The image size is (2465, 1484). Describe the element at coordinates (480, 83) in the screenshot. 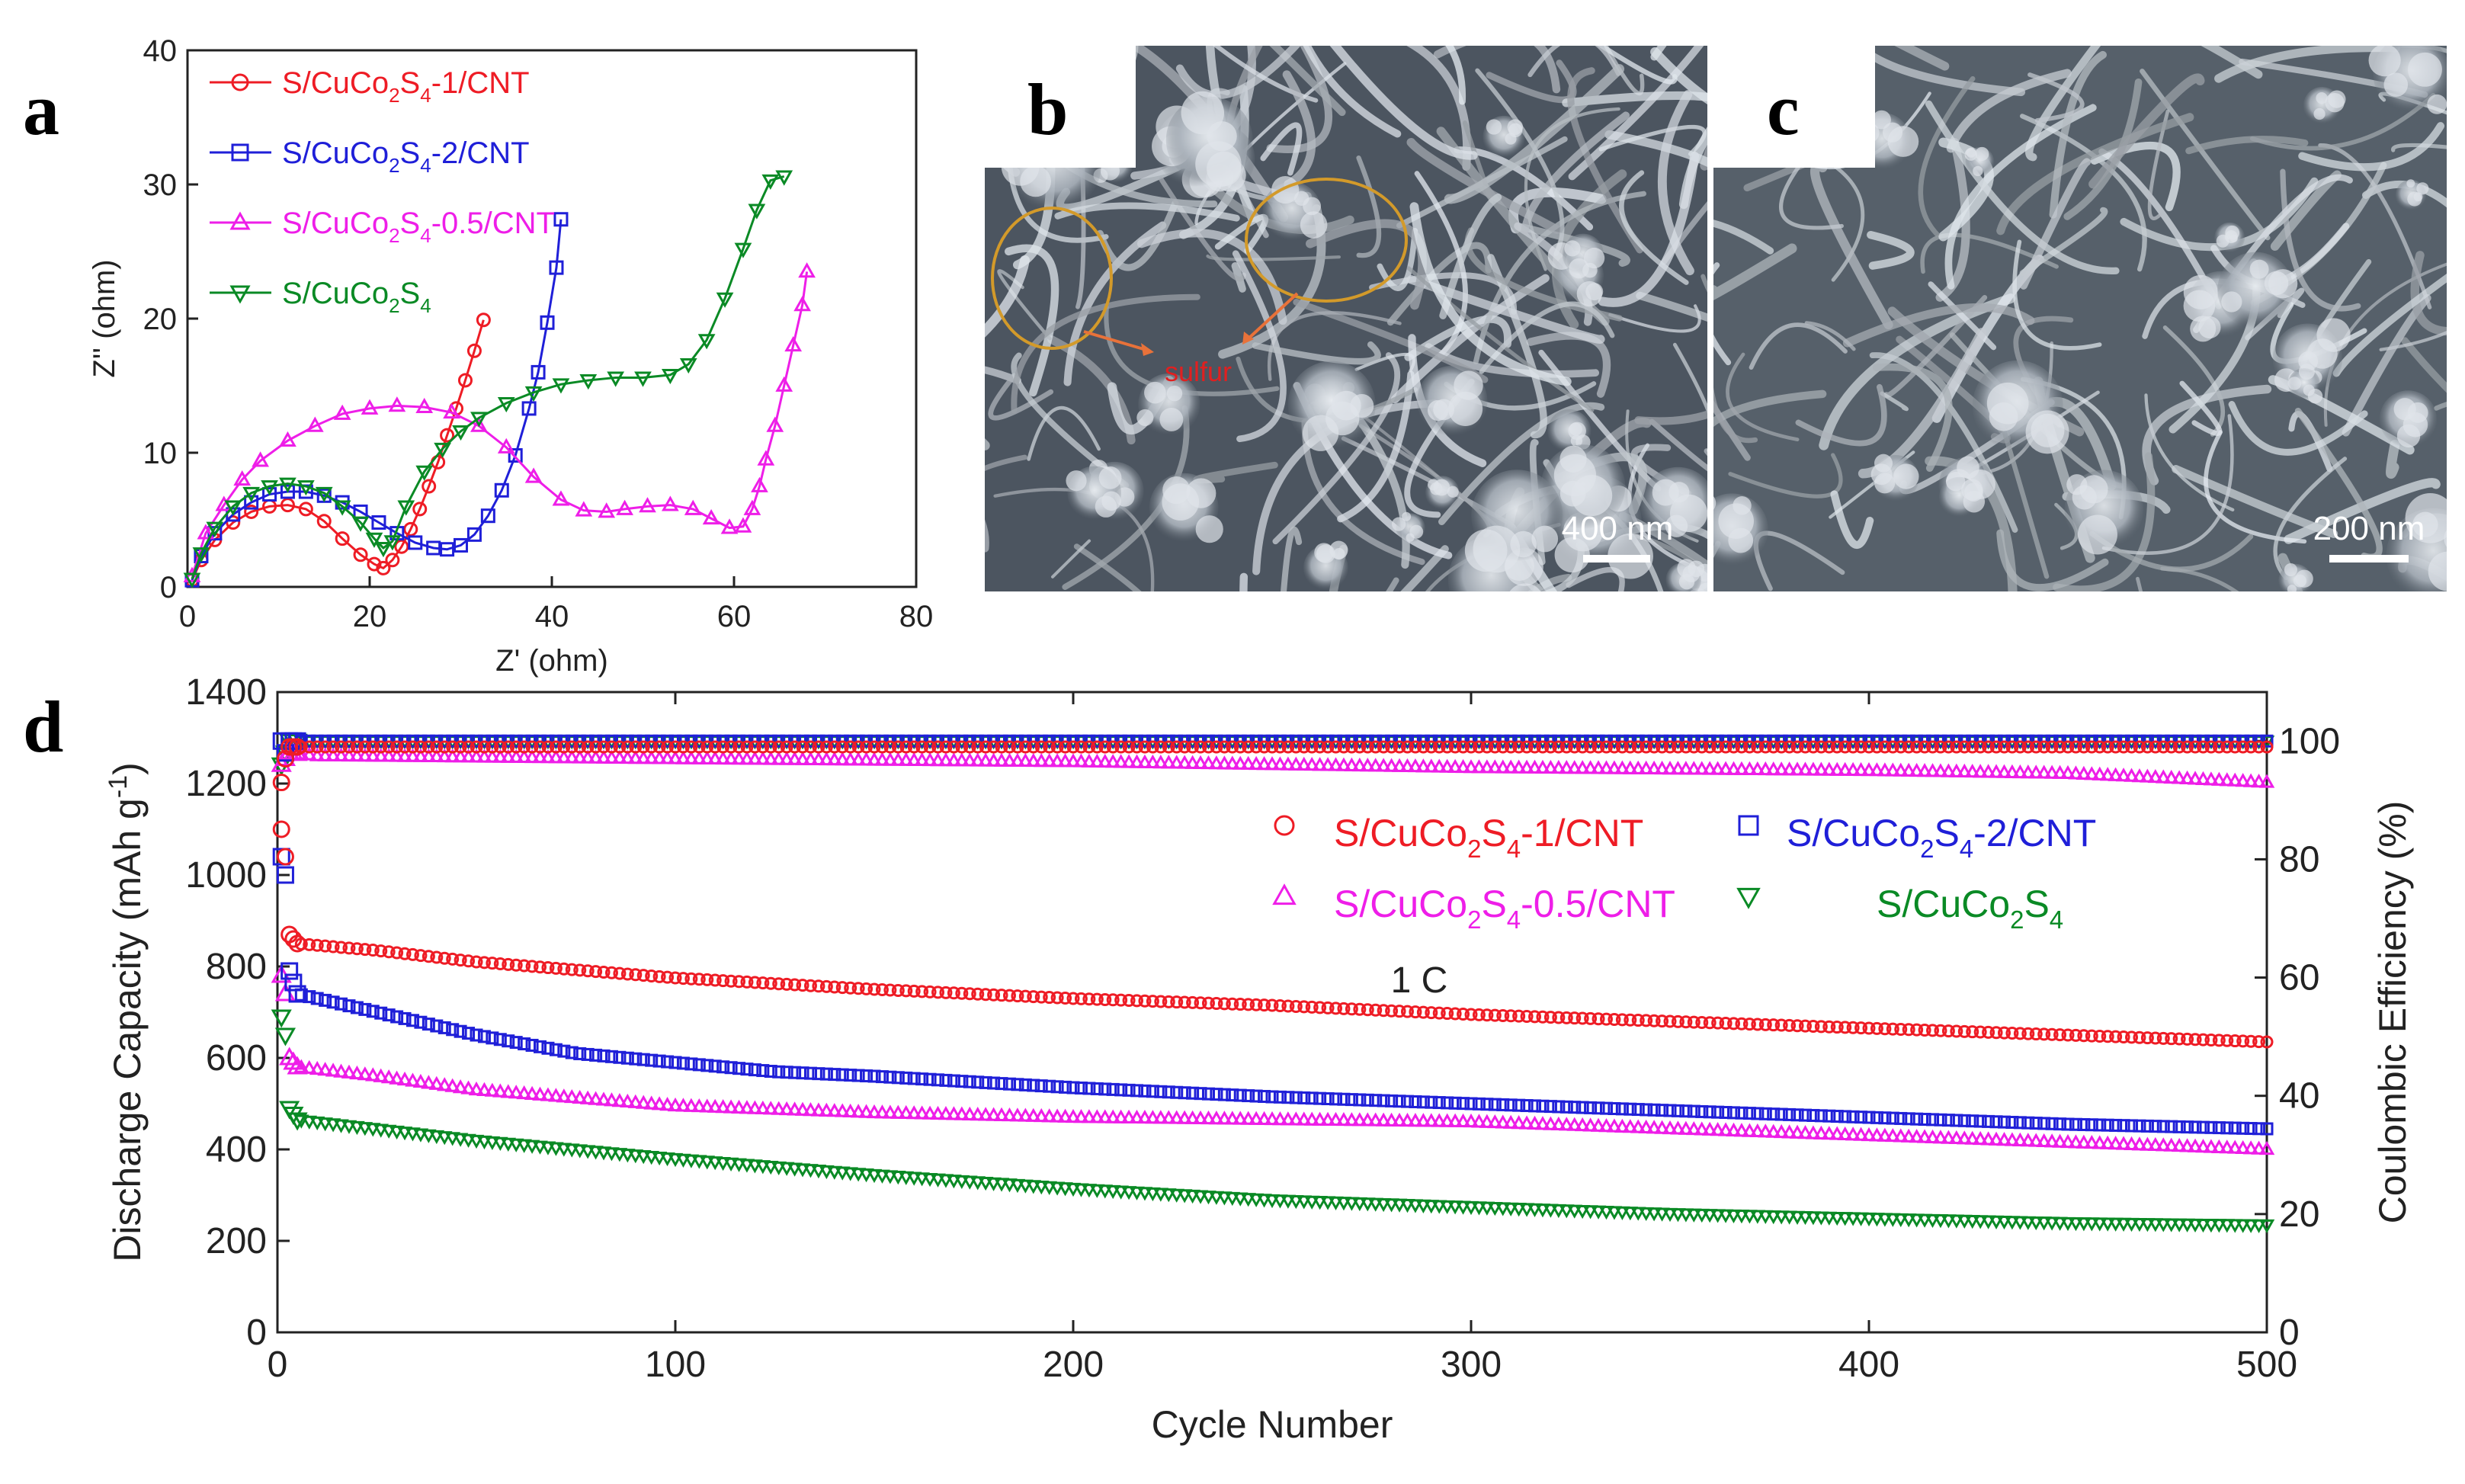

I see `legend-text-part: -1/CNT` at that location.